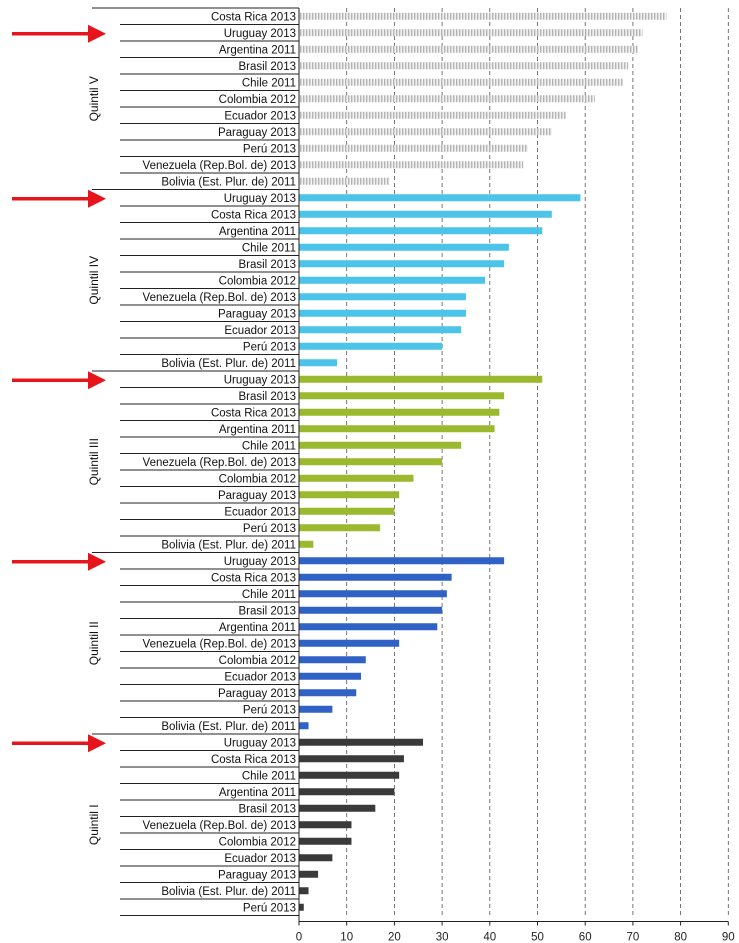 Image resolution: width=739 pixels, height=943 pixels. Describe the element at coordinates (346, 937) in the screenshot. I see `x-tick-label: 10` at that location.